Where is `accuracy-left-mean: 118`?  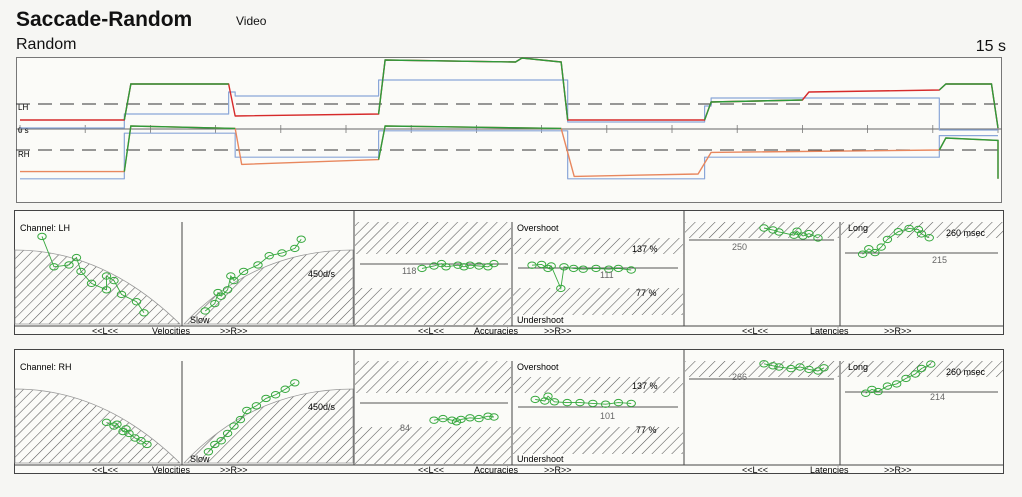 accuracy-left-mean: 118 is located at coordinates (409, 271).